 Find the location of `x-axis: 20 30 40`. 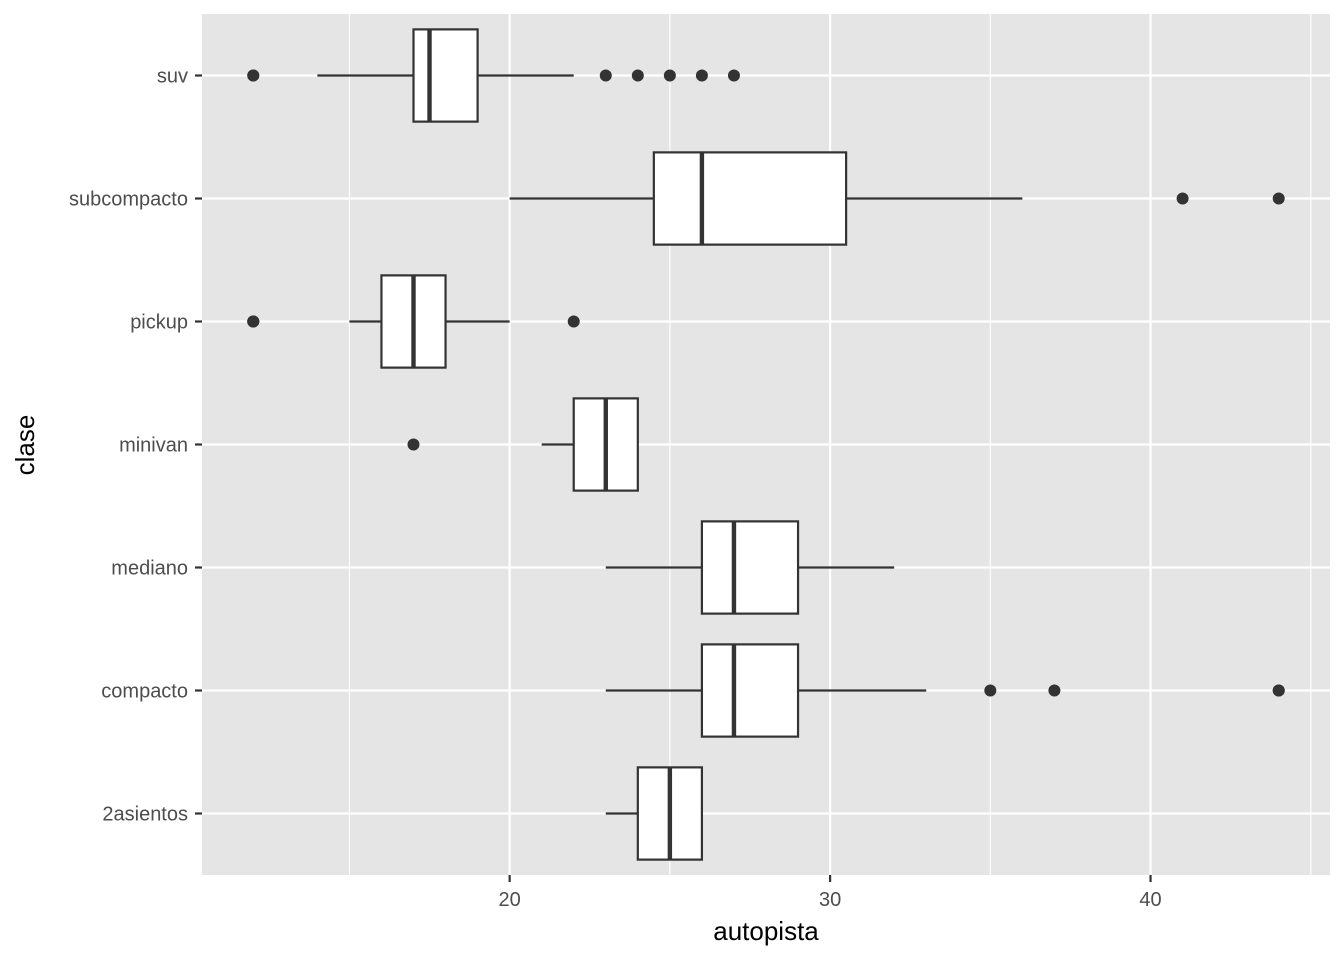

x-axis: 20 30 40 is located at coordinates (830, 893).